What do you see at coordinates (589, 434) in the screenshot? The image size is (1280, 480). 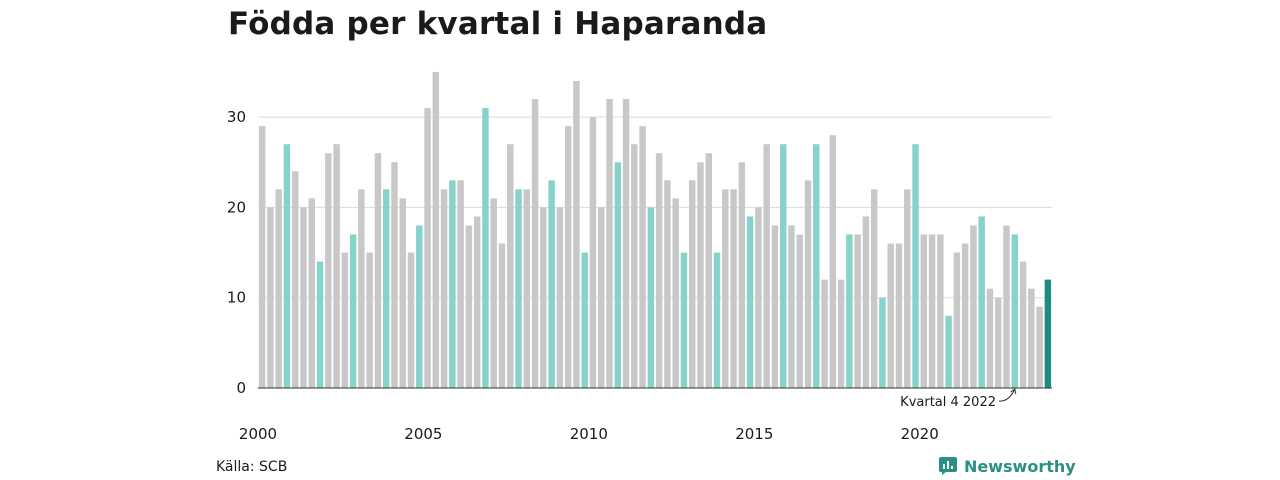 I see `x-tick-label: 2010` at bounding box center [589, 434].